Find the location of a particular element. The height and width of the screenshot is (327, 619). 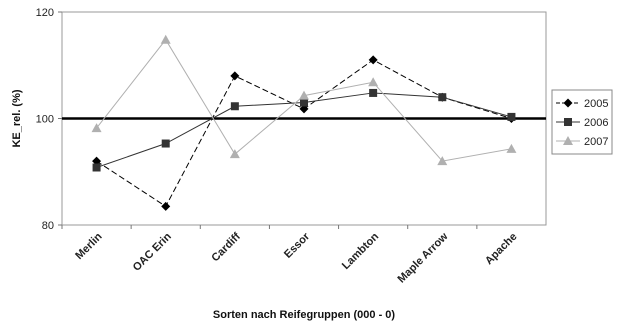

legend-label-2005: 2005 is located at coordinates (596, 104).